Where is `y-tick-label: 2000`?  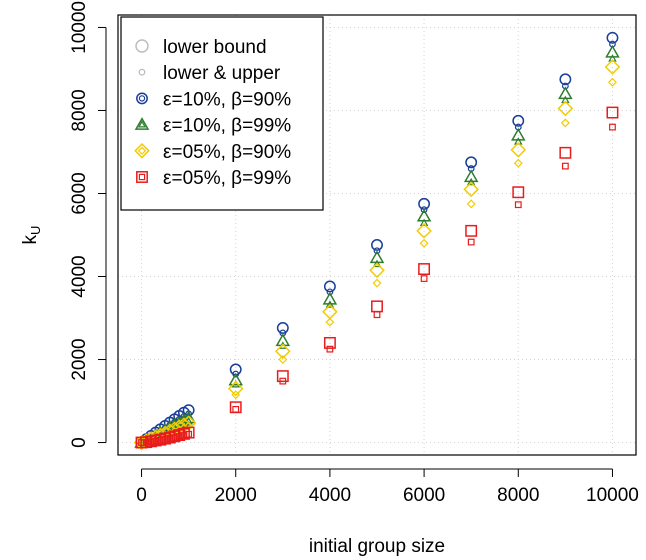 y-tick-label: 2000 is located at coordinates (79, 359).